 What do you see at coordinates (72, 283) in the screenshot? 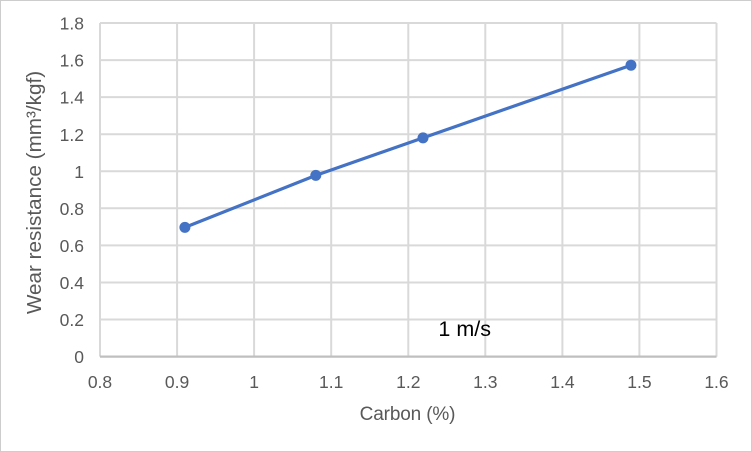
I see `svg-text: 0.4` at bounding box center [72, 283].